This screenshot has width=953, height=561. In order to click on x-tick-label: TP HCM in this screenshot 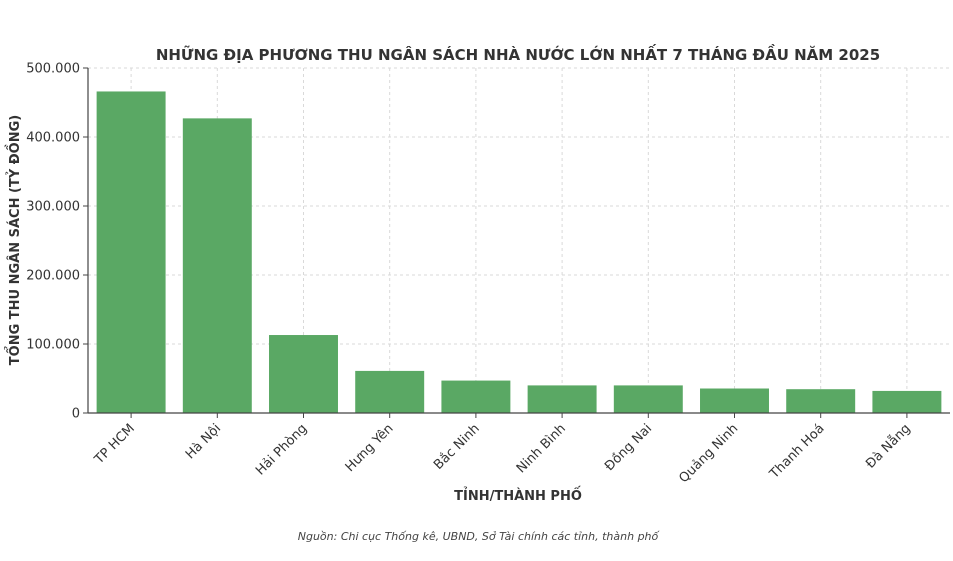, I will do `click(114, 444)`.